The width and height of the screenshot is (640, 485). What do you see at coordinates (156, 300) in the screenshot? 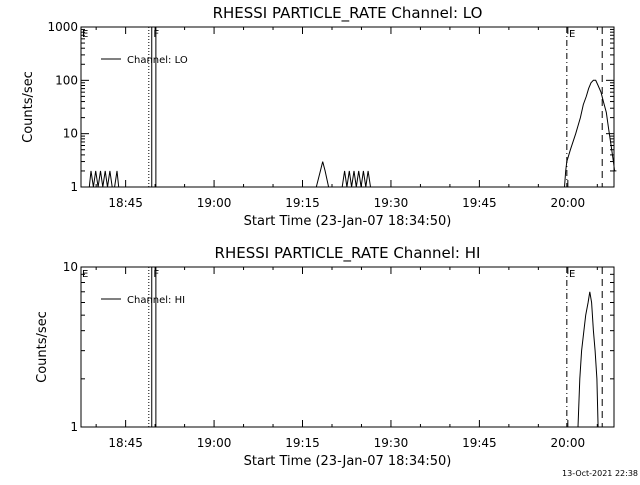
I see `legend-label: Channel: HI` at bounding box center [156, 300].